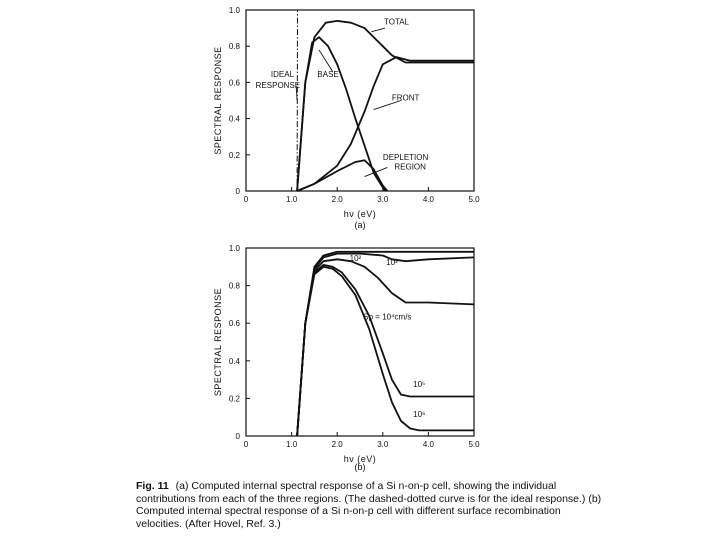 This screenshot has width=720, height=540. Describe the element at coordinates (327, 74) in the screenshot. I see `annotation-label: BASE` at that location.